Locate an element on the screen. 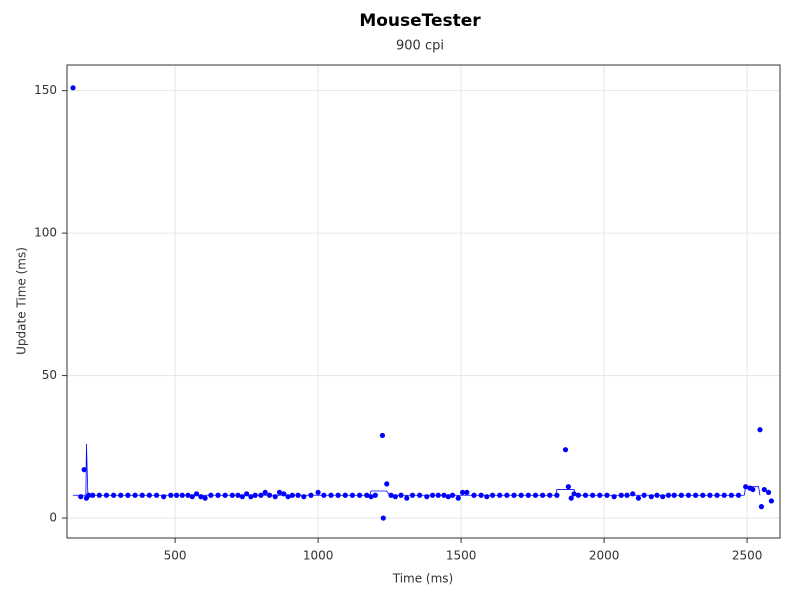 Image resolution: width=800 pixels, height=604 pixels. x-tick-label: 2000 is located at coordinates (604, 556).